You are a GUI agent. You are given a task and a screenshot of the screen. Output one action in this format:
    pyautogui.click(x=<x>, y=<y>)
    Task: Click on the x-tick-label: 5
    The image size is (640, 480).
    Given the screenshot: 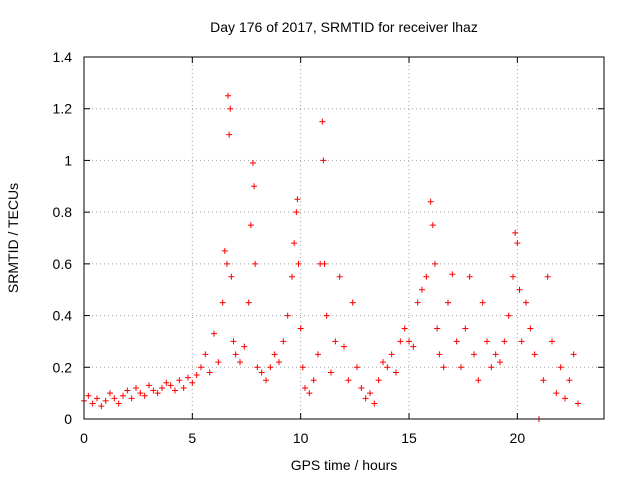 What is the action you would take?
    pyautogui.click(x=192, y=438)
    